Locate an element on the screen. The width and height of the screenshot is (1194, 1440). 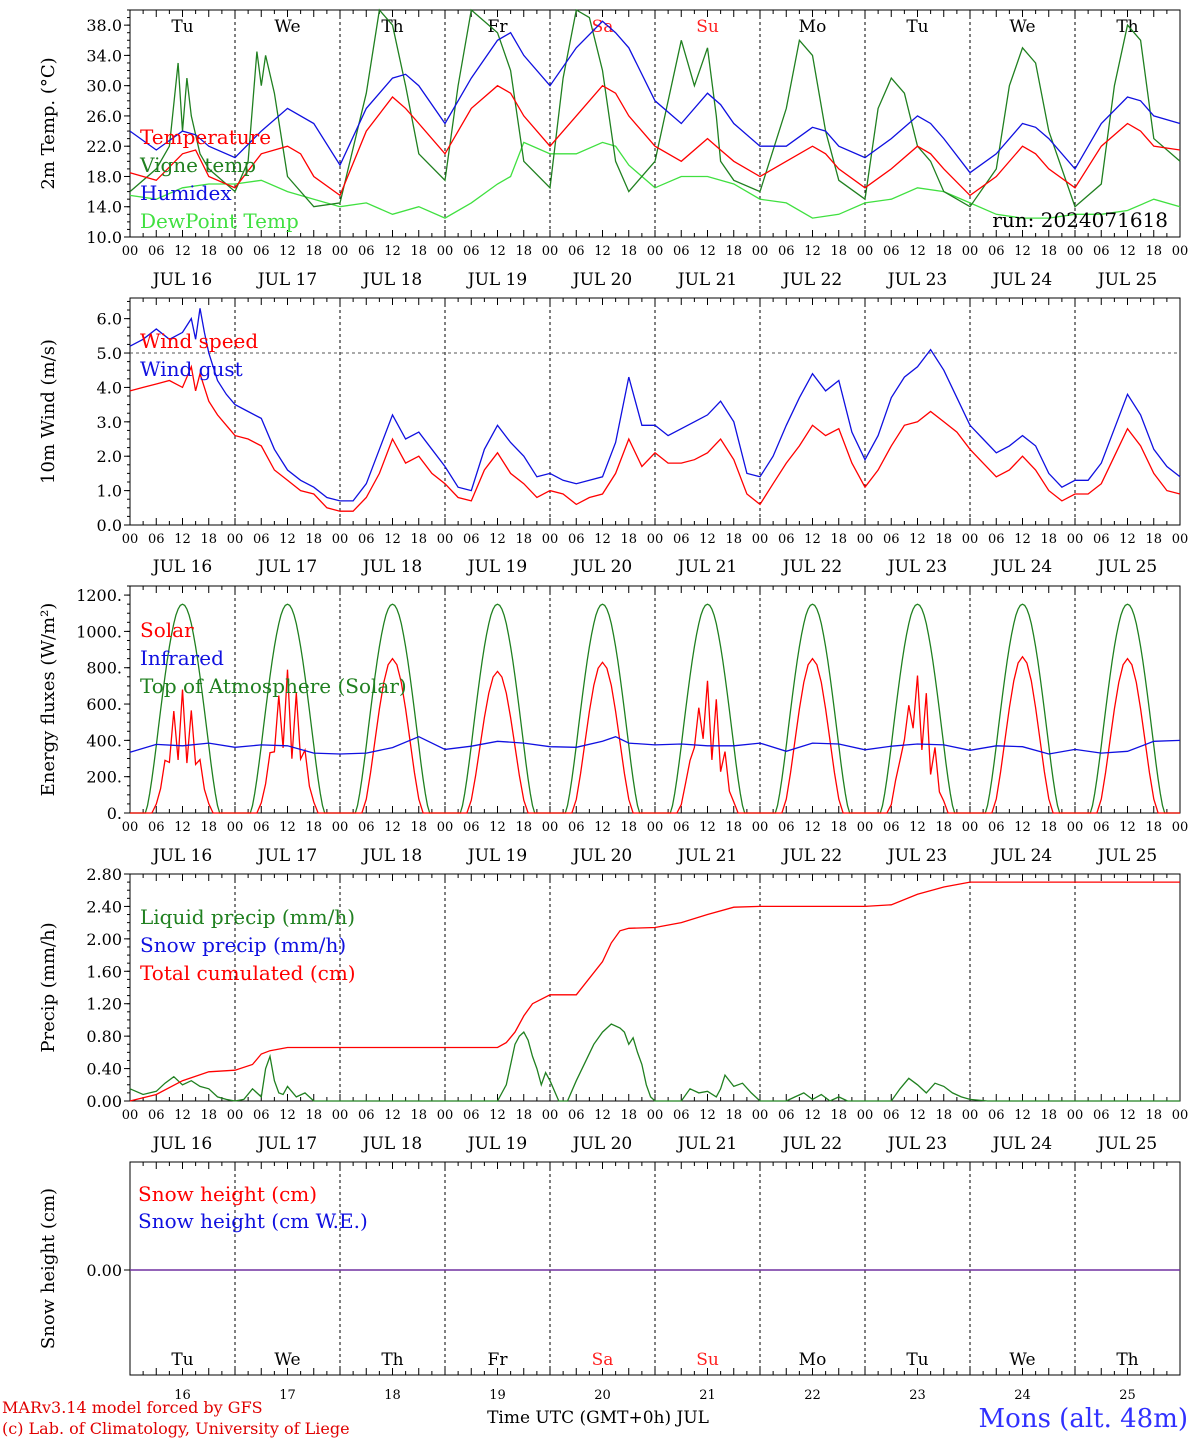
y-tick-label: 200. is located at coordinates (104, 777).